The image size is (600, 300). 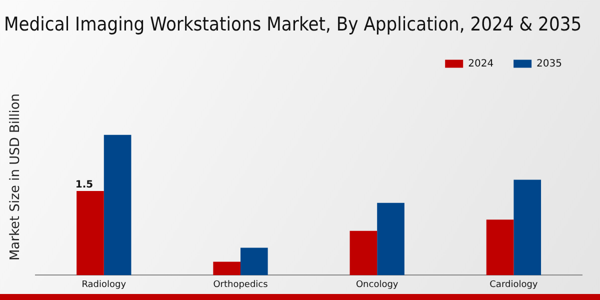 I want to click on legend-label: 2035, so click(x=549, y=64).